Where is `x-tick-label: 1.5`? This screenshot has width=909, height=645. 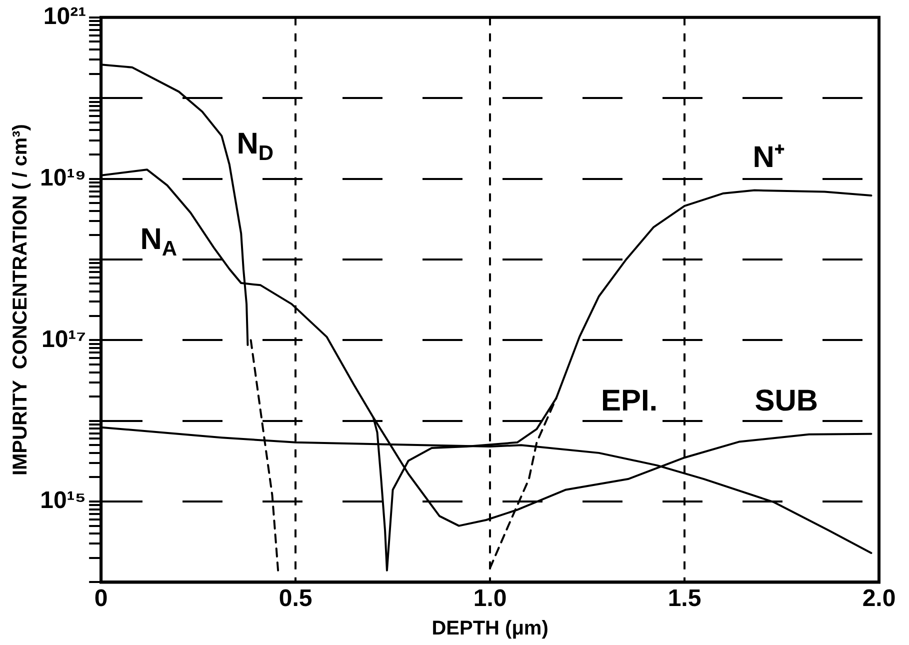 x-tick-label: 1.5 is located at coordinates (685, 598).